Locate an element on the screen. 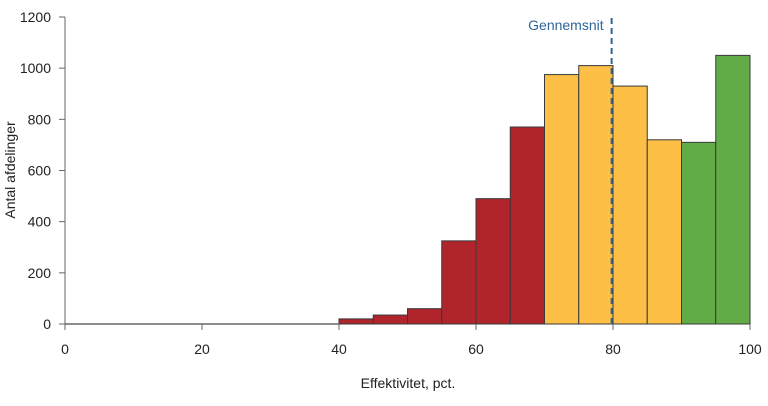  x-tick-label: 20 is located at coordinates (202, 349).